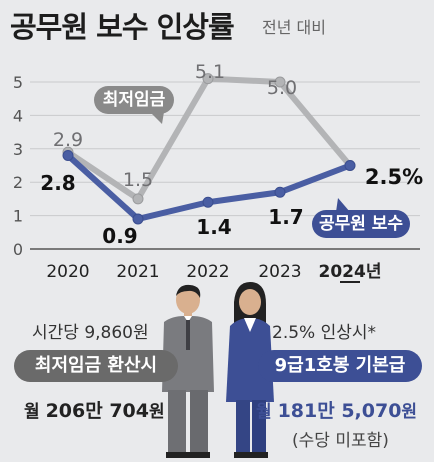 The width and height of the screenshot is (434, 462). Describe the element at coordinates (210, 72) in the screenshot. I see `min-wage-data-label: 5.1` at that location.